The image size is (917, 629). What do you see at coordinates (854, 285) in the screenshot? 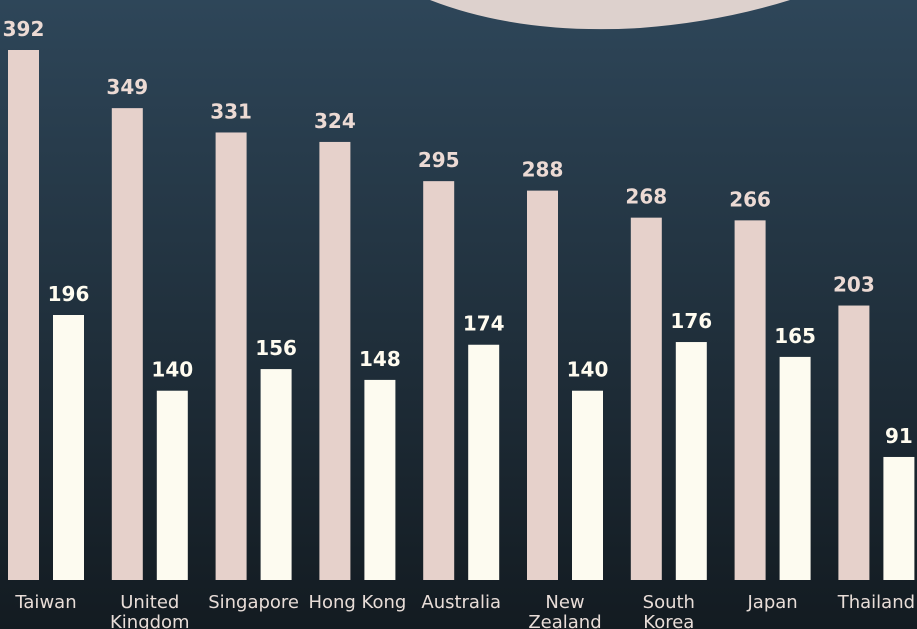
I see `value-label: 203` at bounding box center [854, 285].